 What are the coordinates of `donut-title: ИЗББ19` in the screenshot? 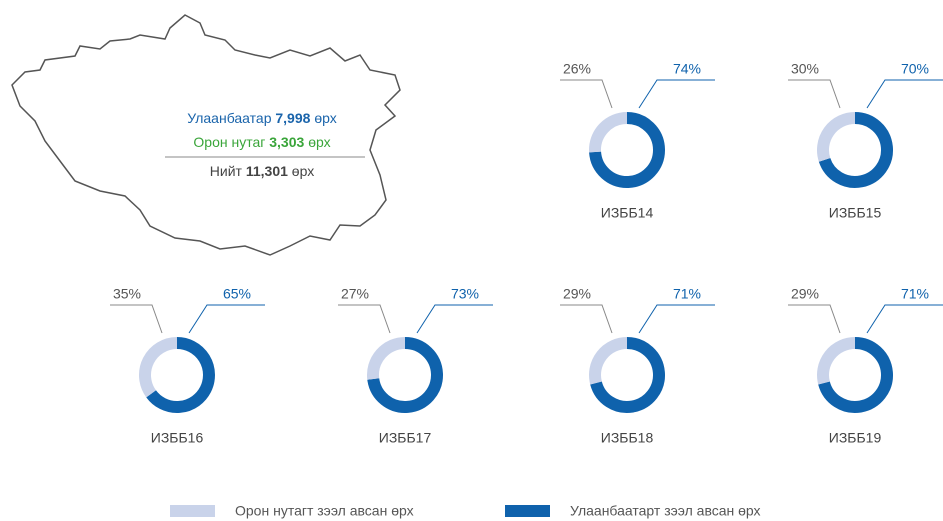 It's located at (855, 438).